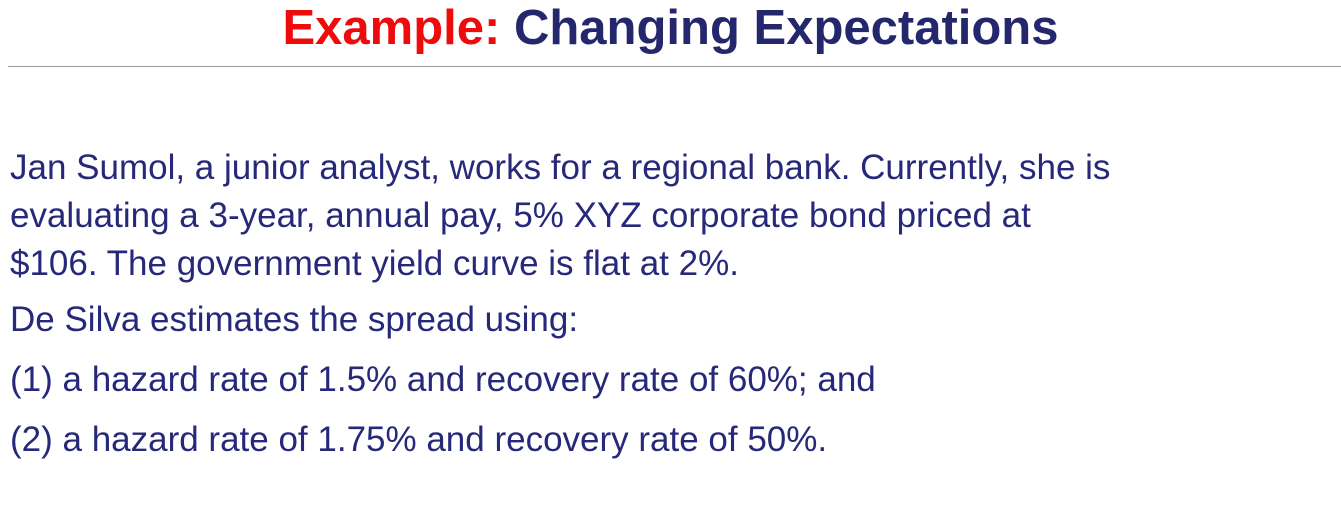 The height and width of the screenshot is (506, 1341). What do you see at coordinates (294, 319) in the screenshot?
I see `method-intro: De Silva estimates the spread using:` at bounding box center [294, 319].